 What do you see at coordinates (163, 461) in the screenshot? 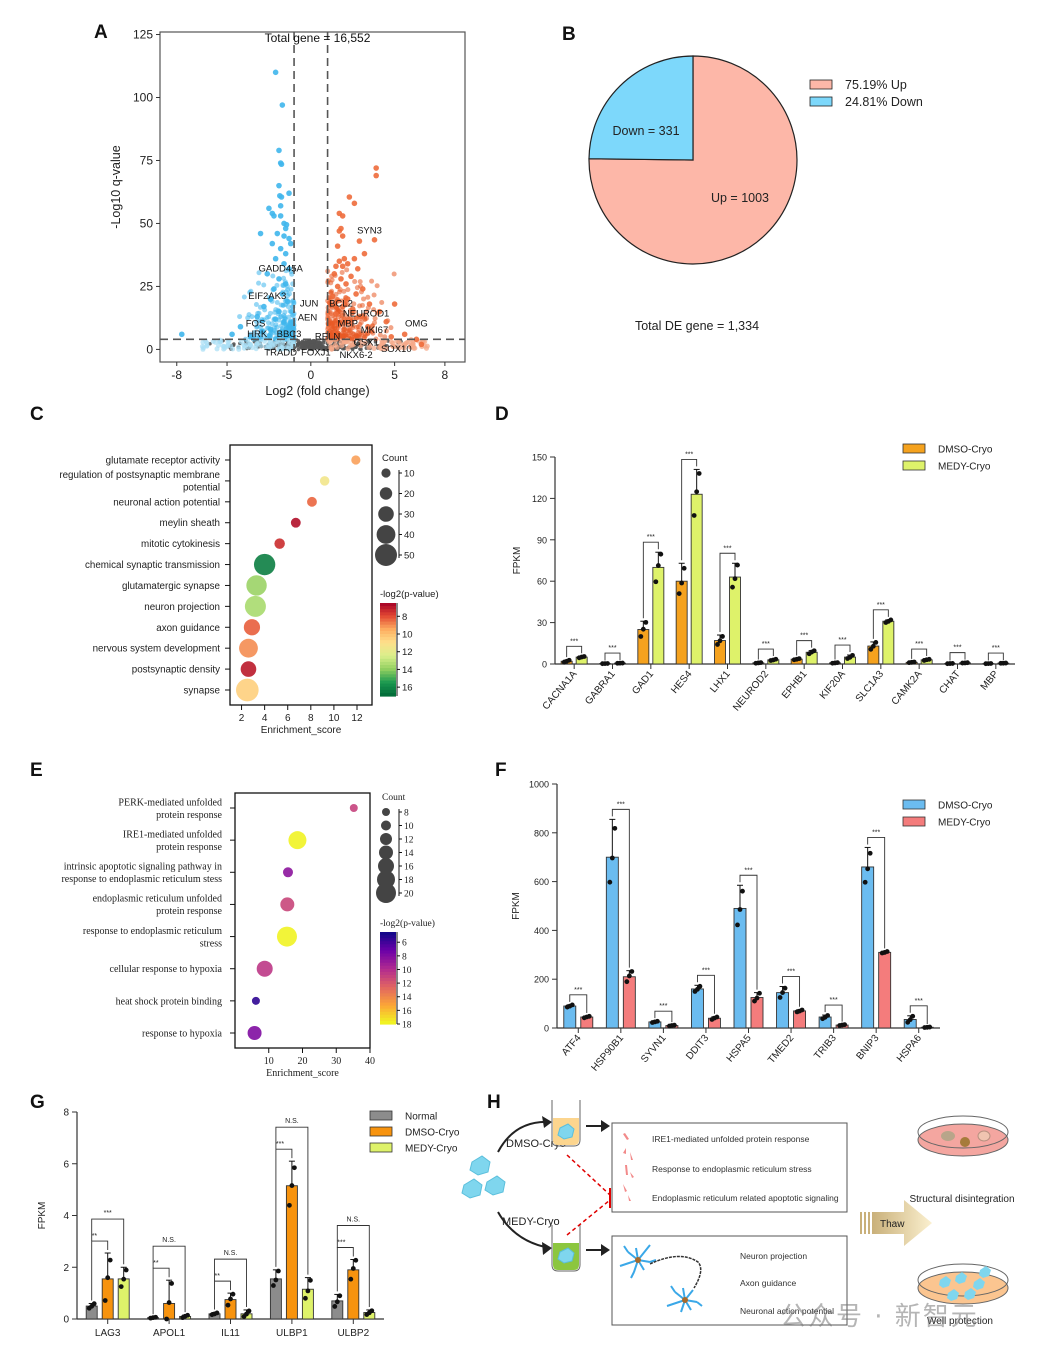
I see `term-label: glutamate receptor activity` at bounding box center [163, 461].